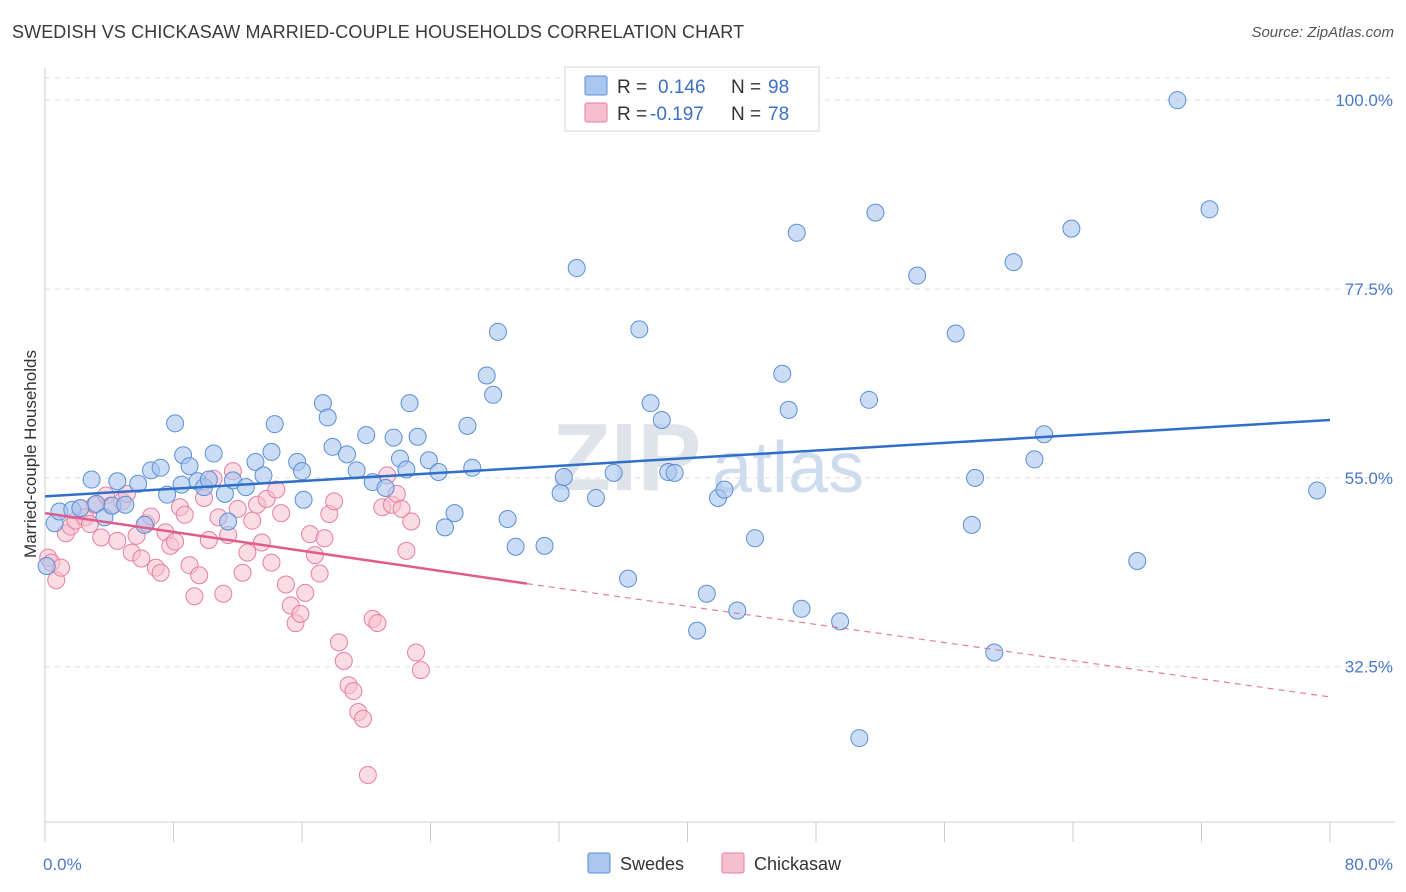 The height and width of the screenshot is (892, 1406). Describe the element at coordinates (677, 114) in the screenshot. I see `legend-chickasaw-r-value: -0.197` at that location.